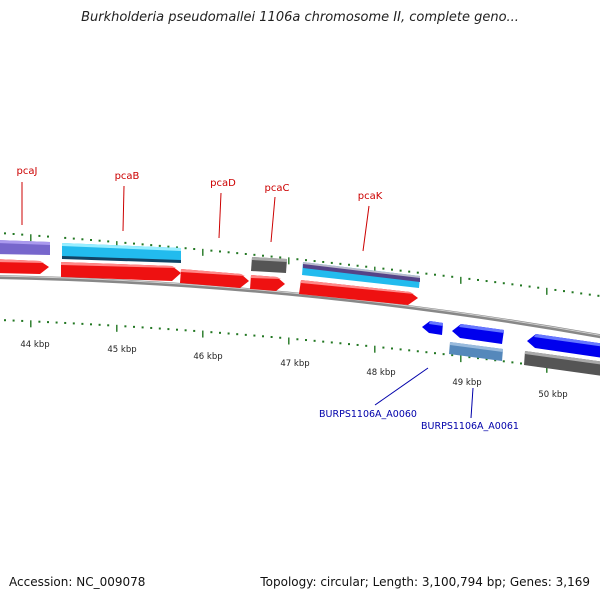 This screenshot has width=600, height=600. I want to click on gene-labels-top: pcaJ pcaB pcaD pcaC pcaK, so click(200, 184).